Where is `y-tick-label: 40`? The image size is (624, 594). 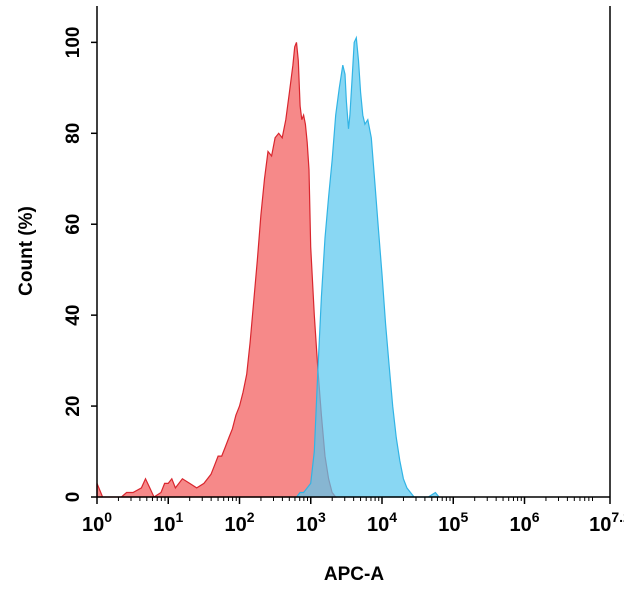
y-tick-label: 40 is located at coordinates (73, 315).